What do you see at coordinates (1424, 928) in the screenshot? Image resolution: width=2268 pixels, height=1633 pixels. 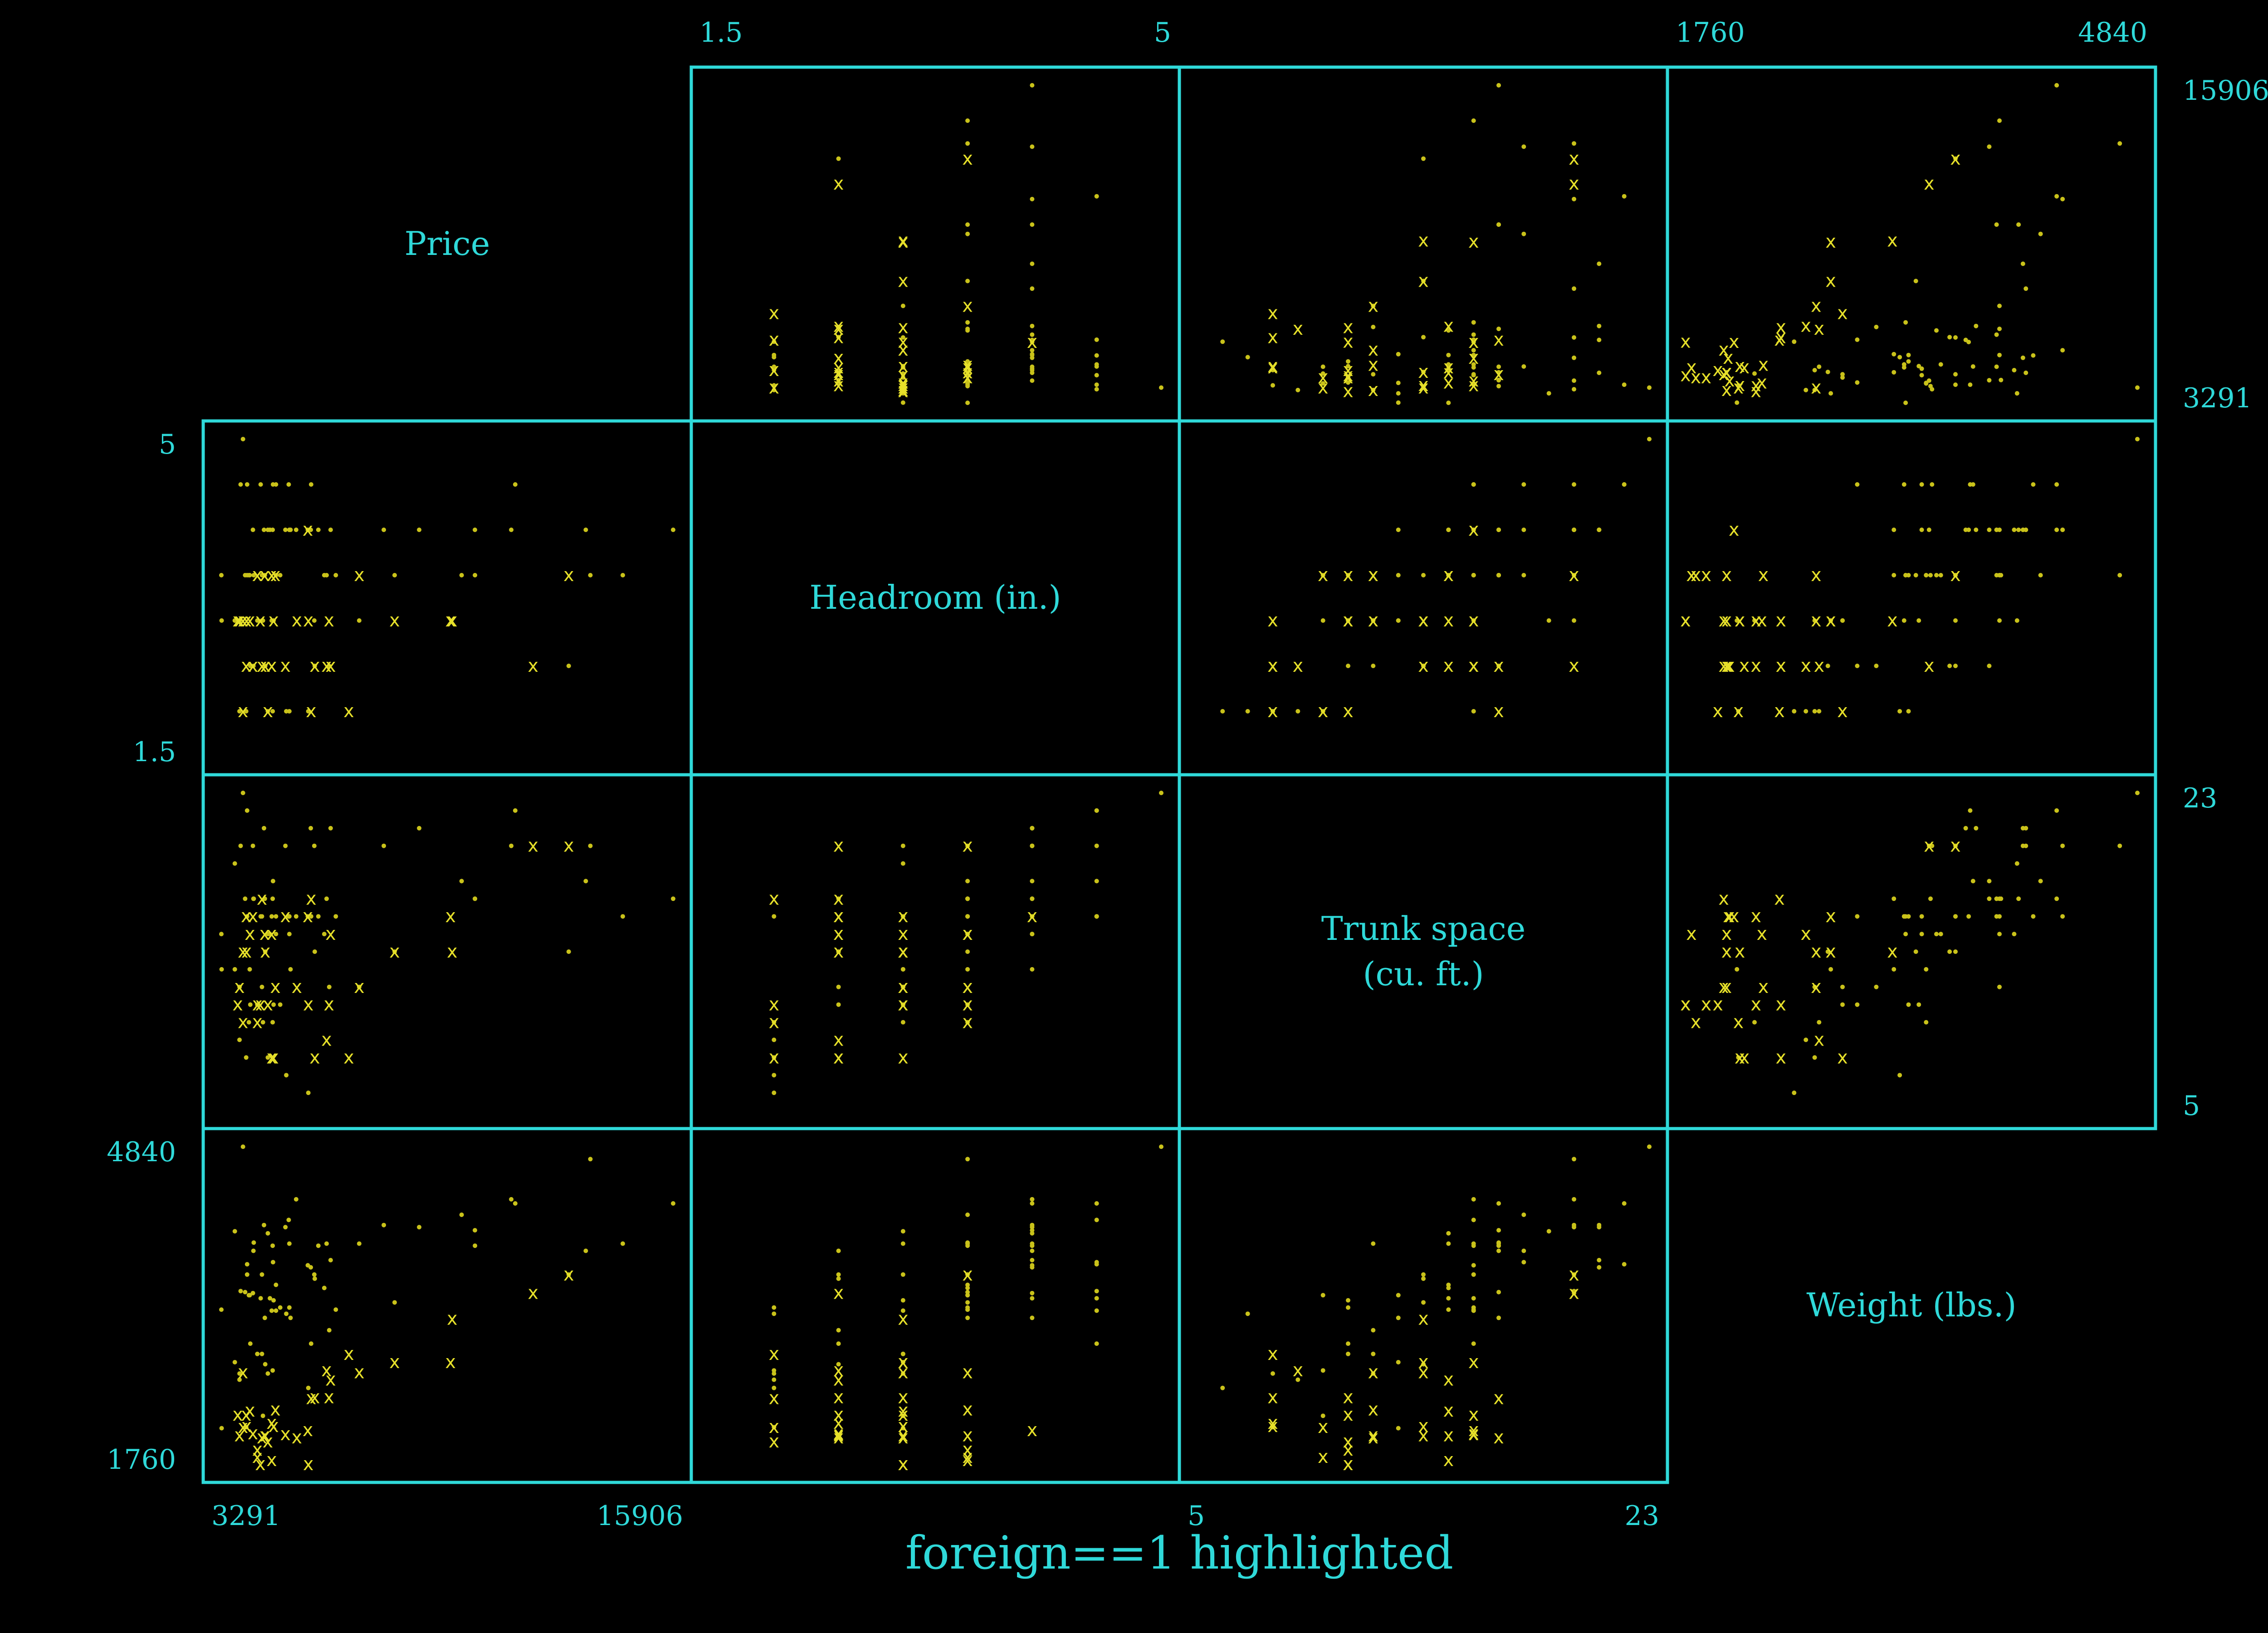 I see `variable-label-line: Trunk space` at bounding box center [1424, 928].